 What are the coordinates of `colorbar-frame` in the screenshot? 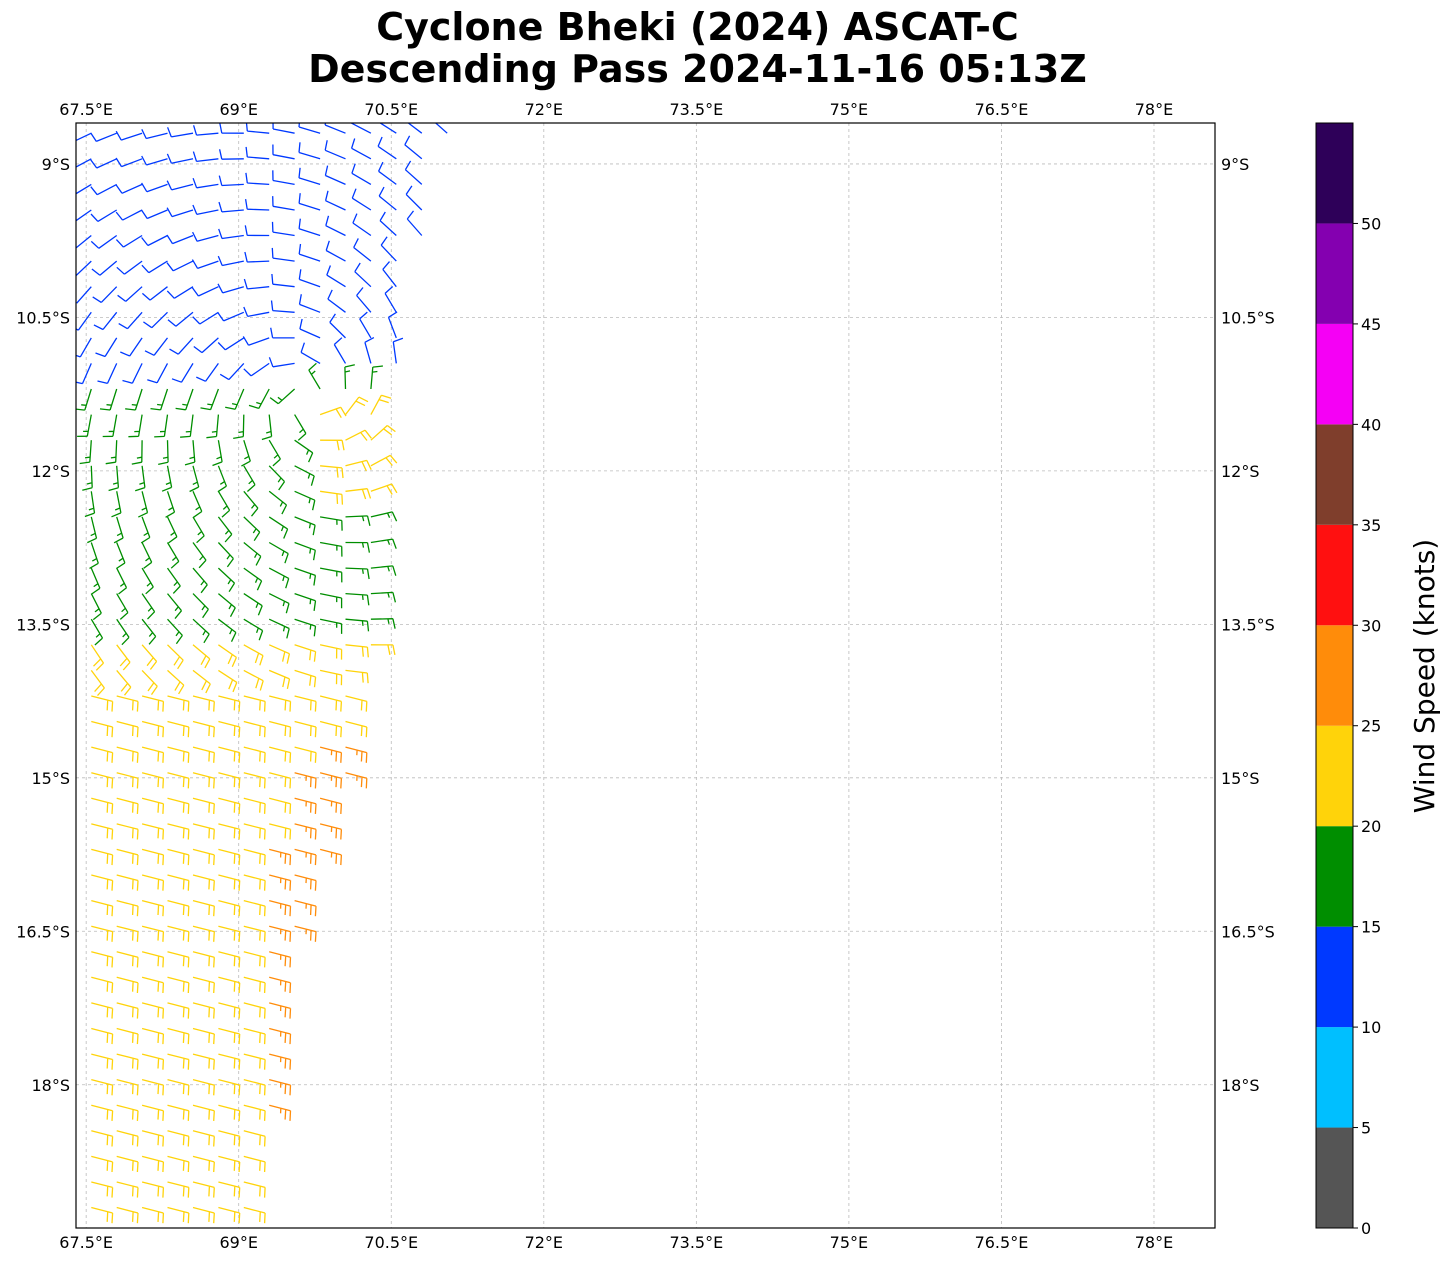 It's located at (1334, 675).